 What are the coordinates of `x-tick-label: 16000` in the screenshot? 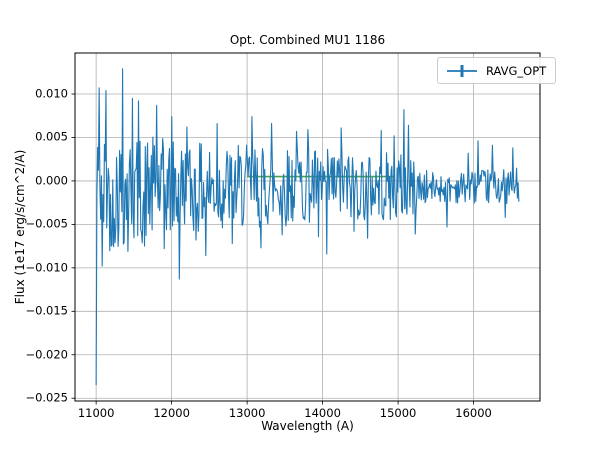 It's located at (473, 413).